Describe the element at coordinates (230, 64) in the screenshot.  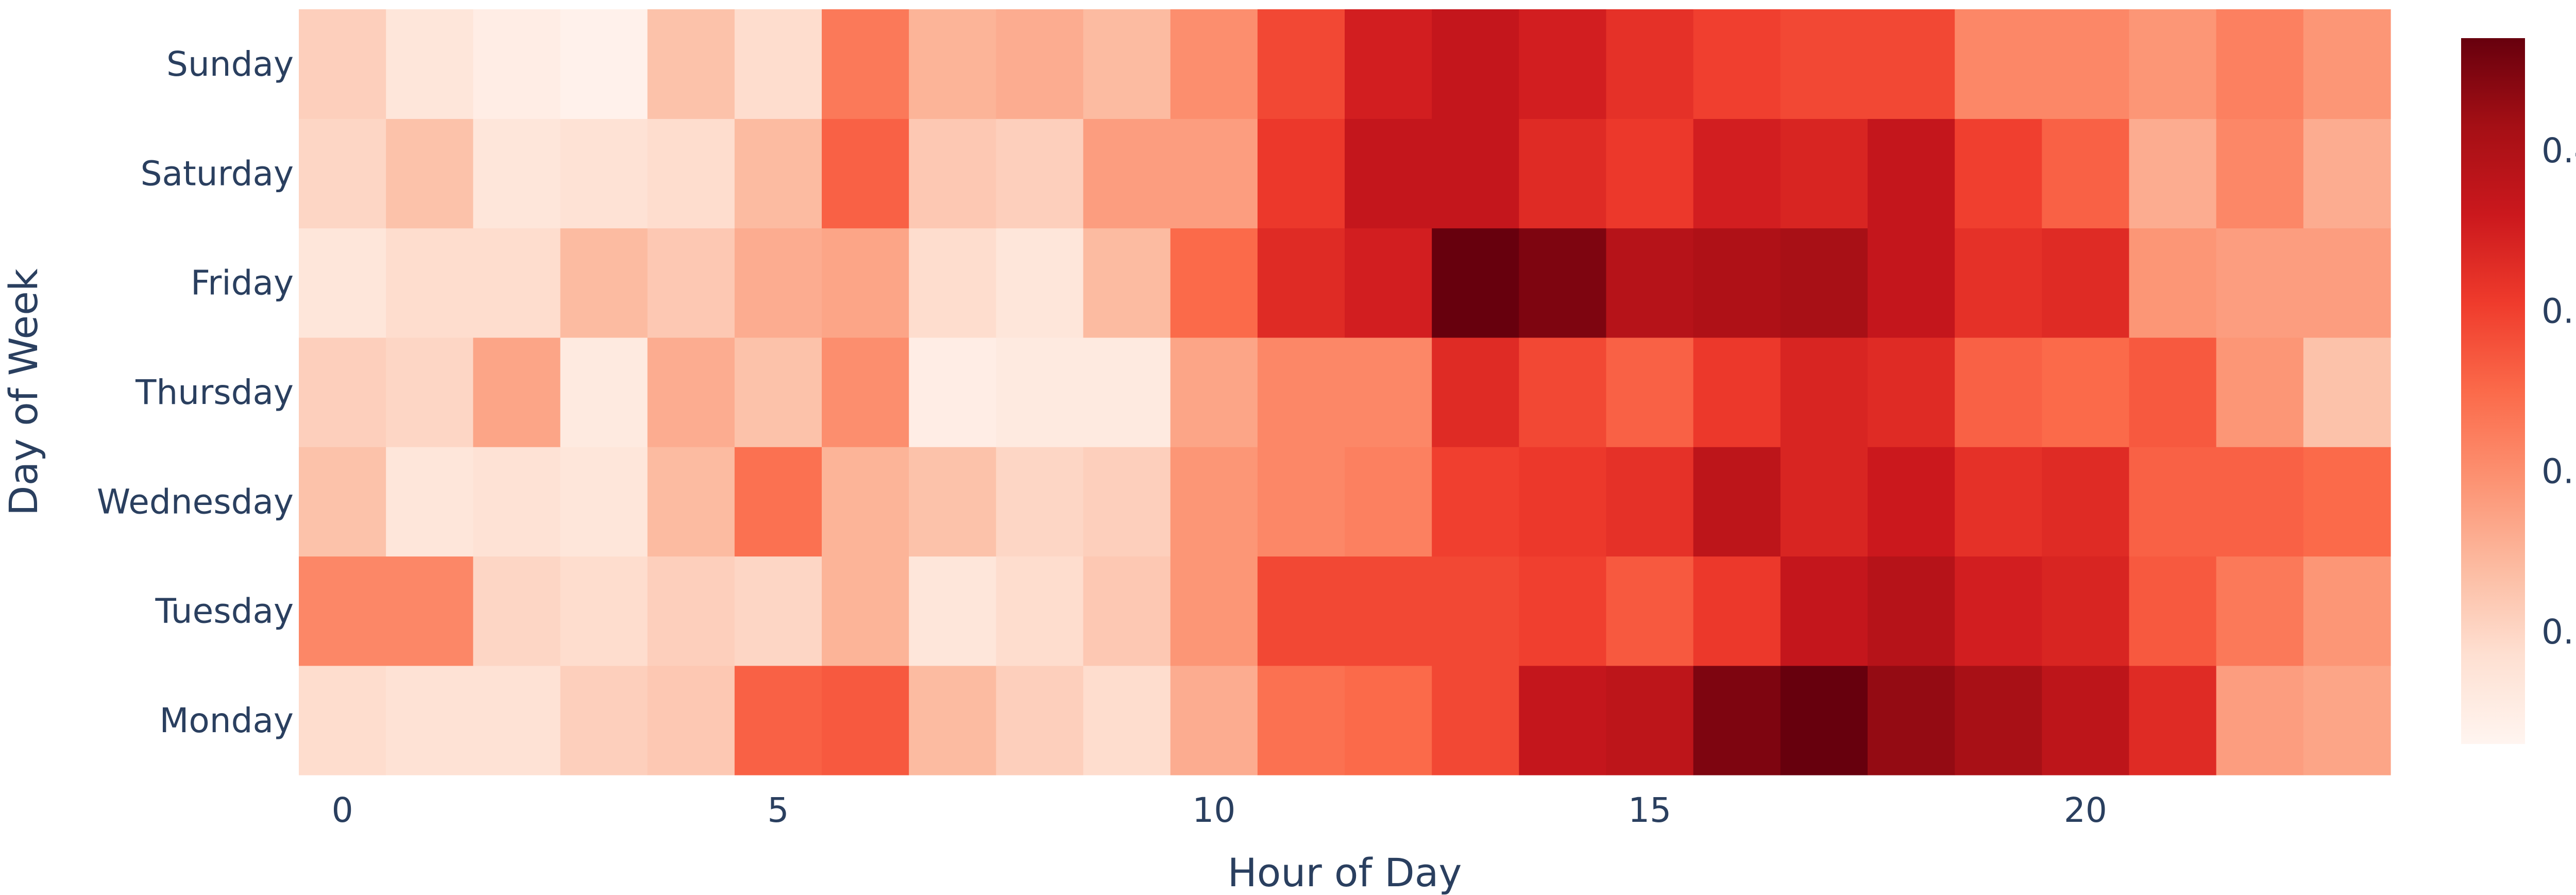
I see `y-tick-sunday: Sunday` at that location.